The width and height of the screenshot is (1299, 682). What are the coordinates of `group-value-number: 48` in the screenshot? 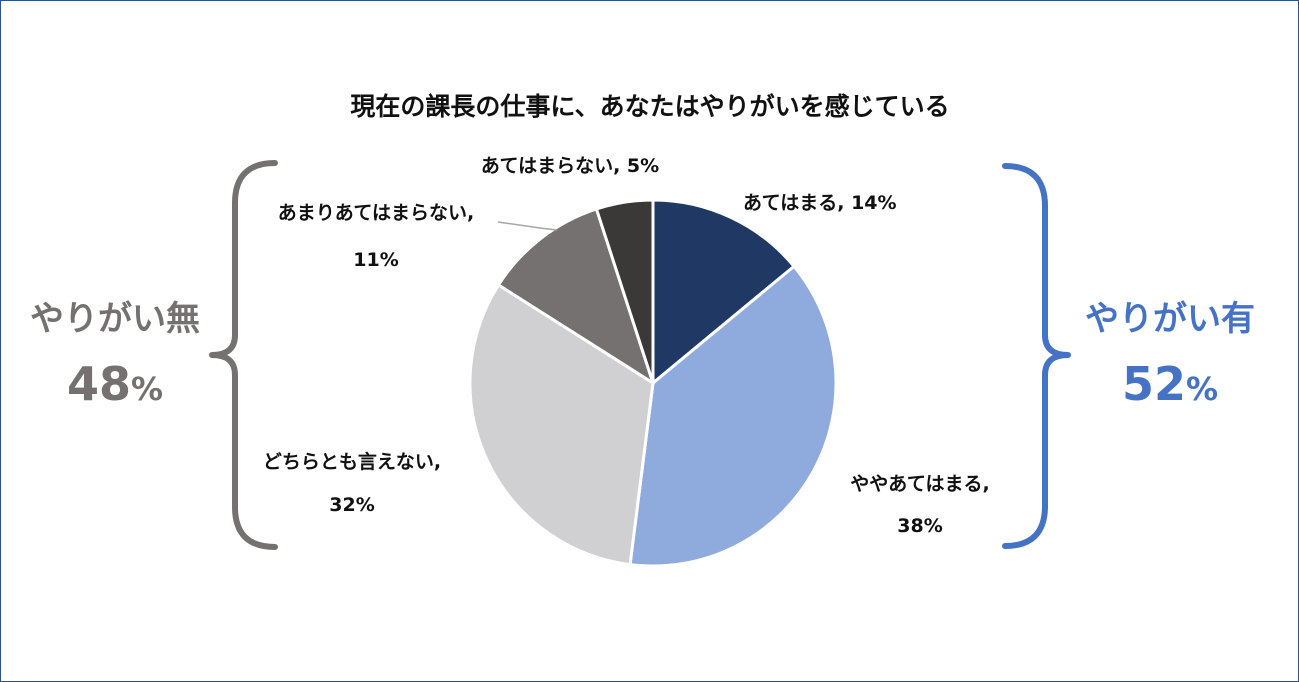 It's located at (99, 384).